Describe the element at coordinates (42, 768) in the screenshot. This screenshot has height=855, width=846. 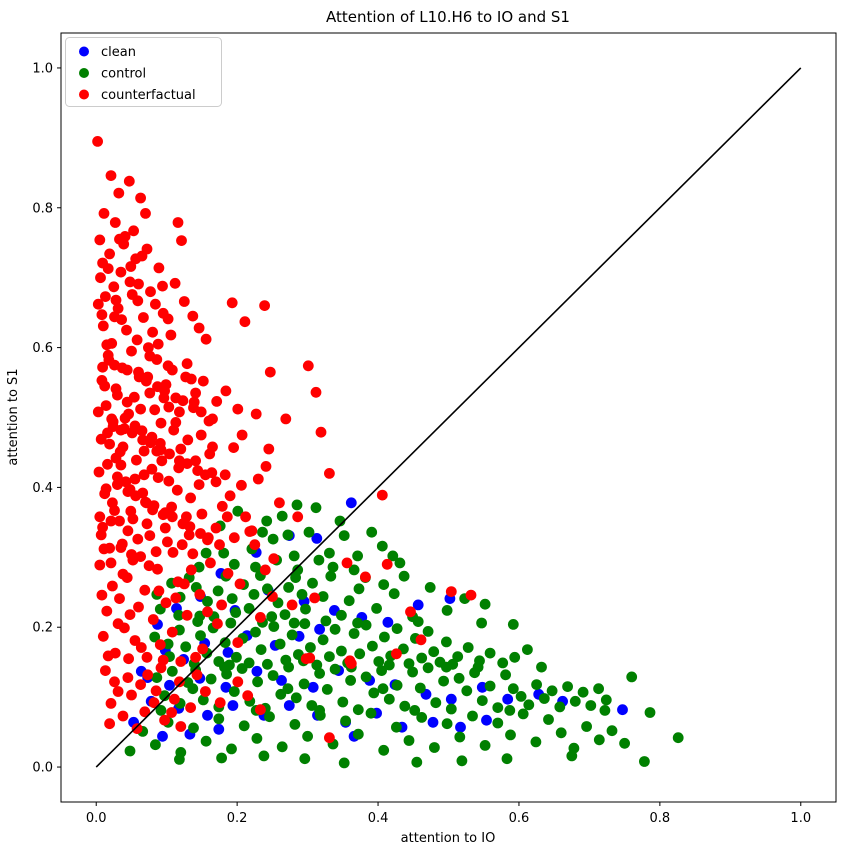
I see `y-tick-label: 0.0` at that location.